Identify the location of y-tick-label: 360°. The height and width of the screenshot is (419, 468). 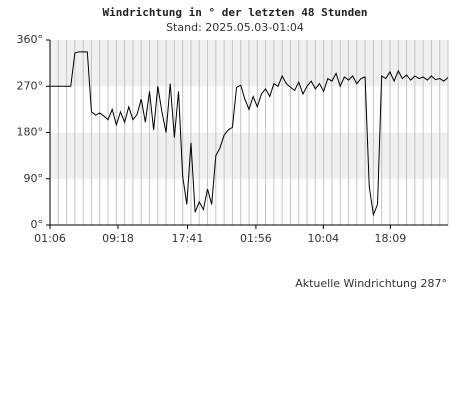
(30, 39).